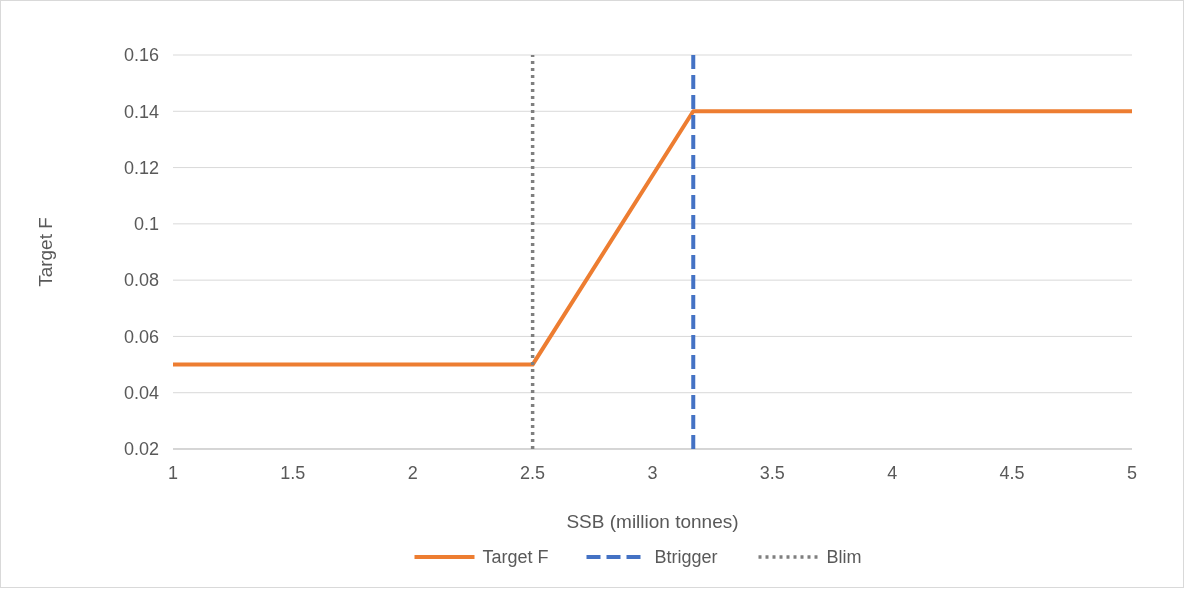 The image size is (1185, 589). Describe the element at coordinates (652, 521) in the screenshot. I see `x-axis-title: SSB (million tonnes)` at that location.